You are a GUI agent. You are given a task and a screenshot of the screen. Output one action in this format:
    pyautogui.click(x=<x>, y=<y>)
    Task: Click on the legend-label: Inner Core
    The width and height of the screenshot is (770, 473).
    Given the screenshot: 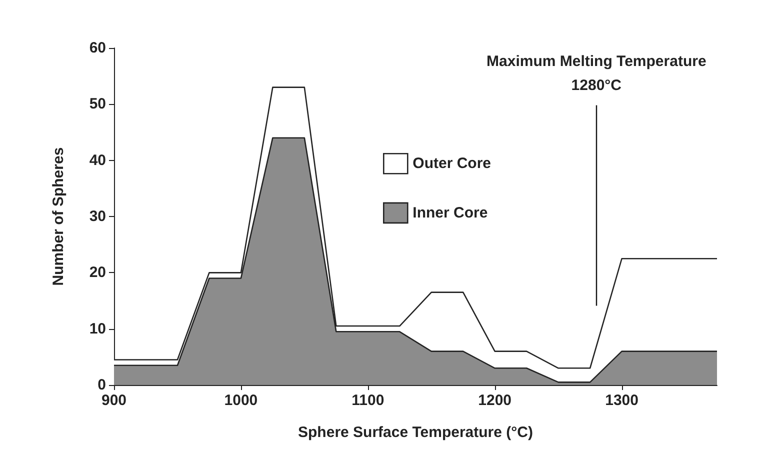 What is the action you would take?
    pyautogui.click(x=450, y=213)
    